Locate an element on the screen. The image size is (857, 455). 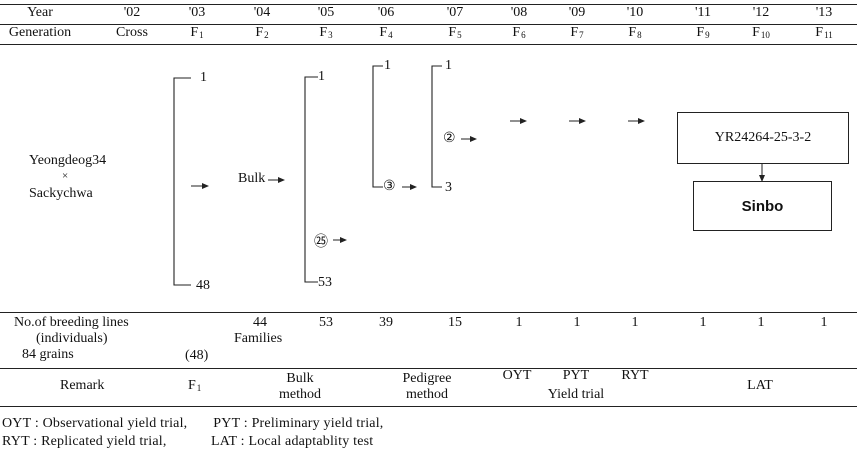
generation-subscript: 3 is located at coordinates (330, 35).